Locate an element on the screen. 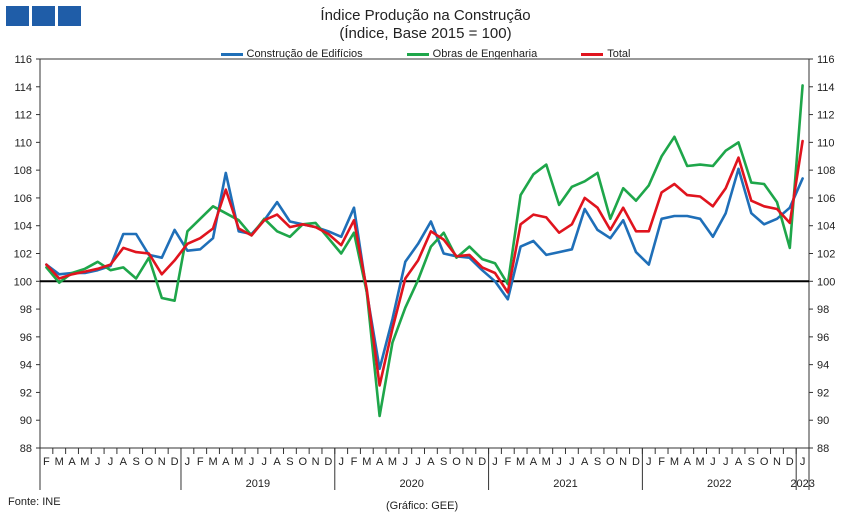 This screenshot has height=520, width=851. source-note: Fonte: INE is located at coordinates (34, 502).